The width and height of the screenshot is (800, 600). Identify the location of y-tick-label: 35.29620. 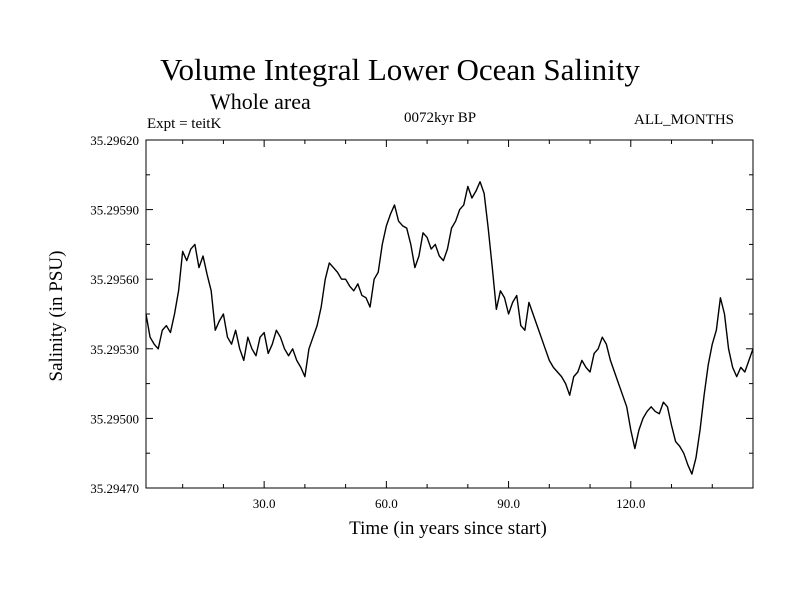
(114, 140).